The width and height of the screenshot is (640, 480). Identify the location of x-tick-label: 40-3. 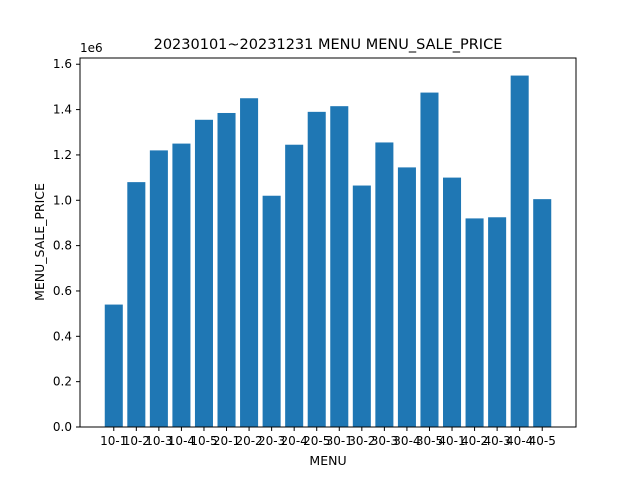
(497, 441).